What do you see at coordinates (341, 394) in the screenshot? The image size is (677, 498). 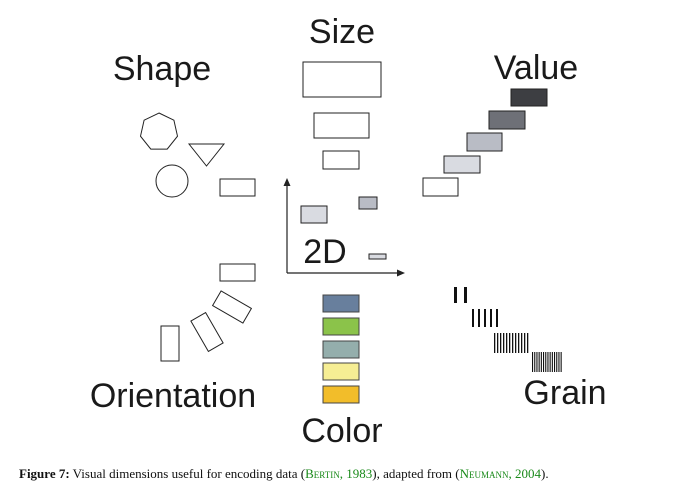 I see `color-swatch-amber` at bounding box center [341, 394].